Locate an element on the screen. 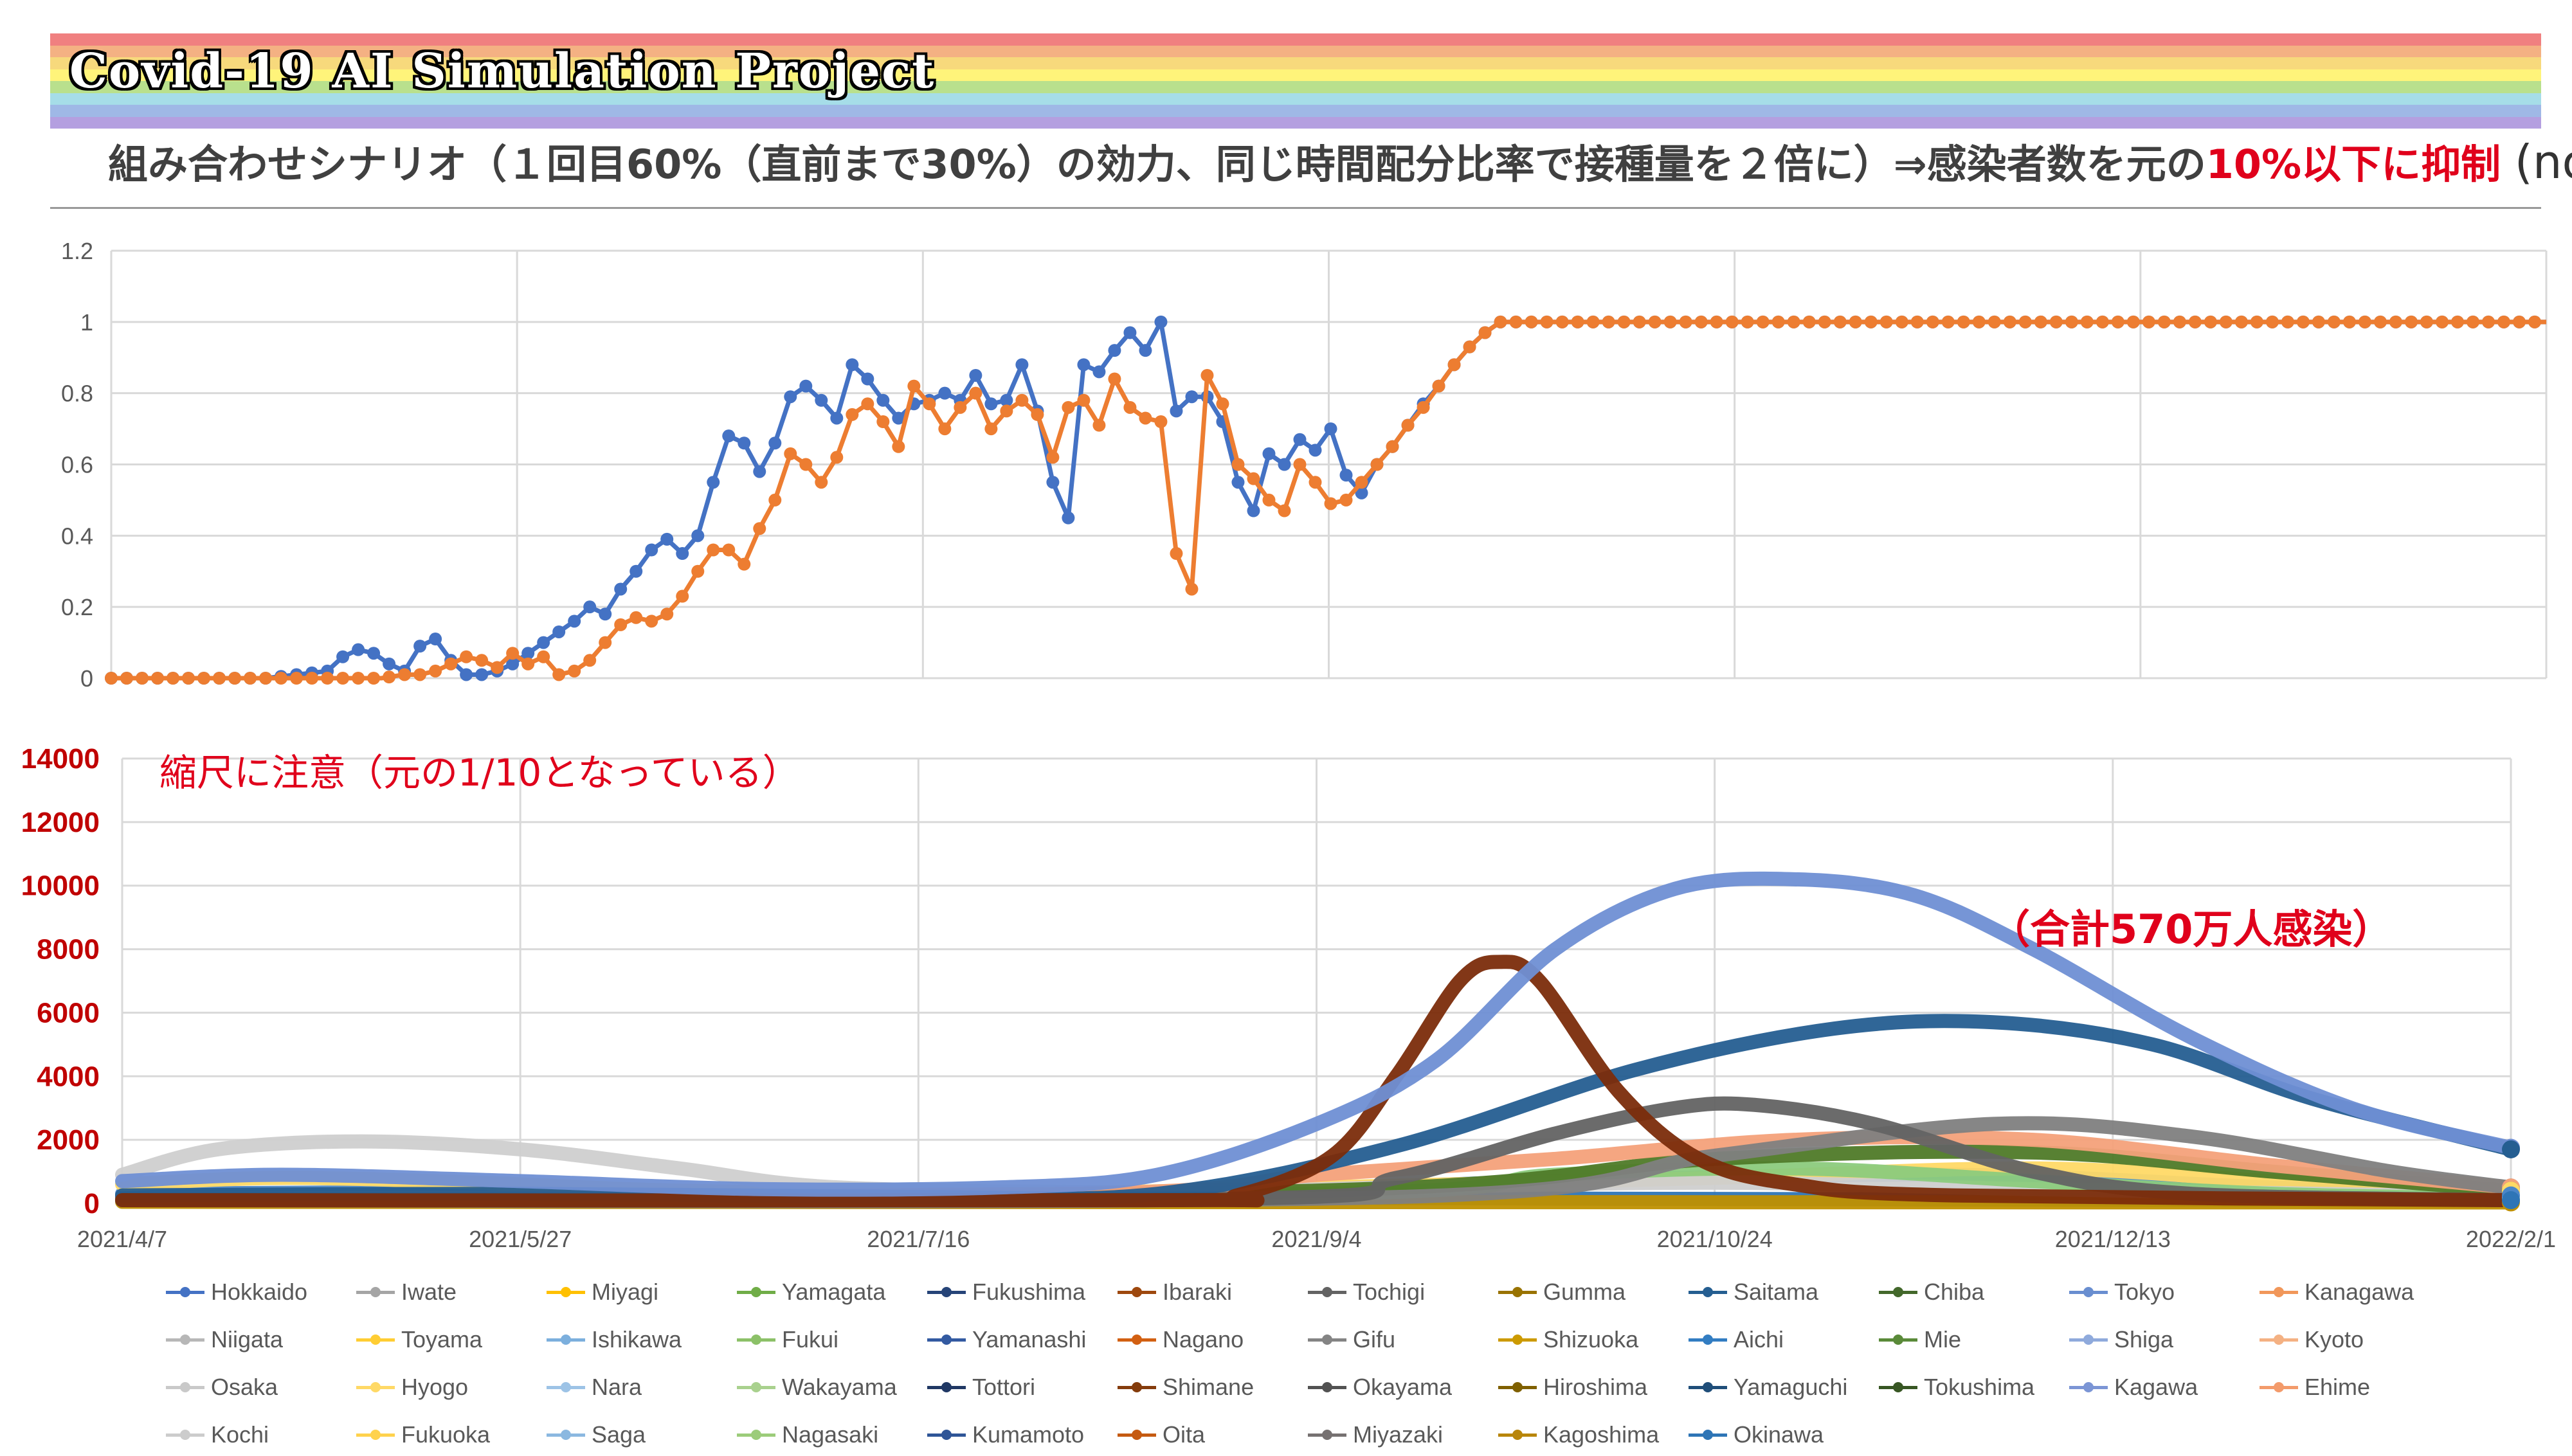 The width and height of the screenshot is (2572, 1456). y-tick-label: 0 is located at coordinates (86, 679).